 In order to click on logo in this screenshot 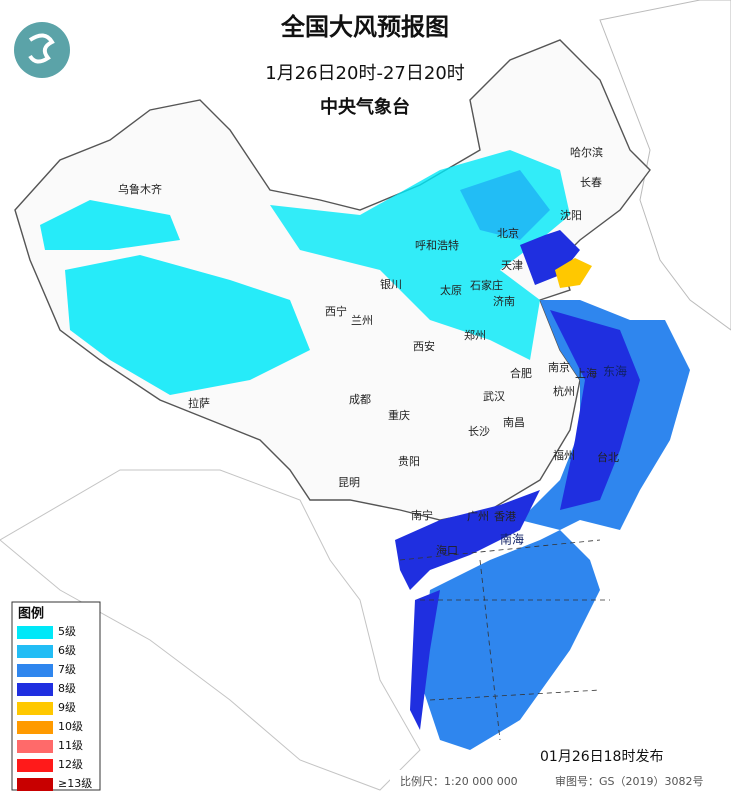, I will do `click(42, 50)`.